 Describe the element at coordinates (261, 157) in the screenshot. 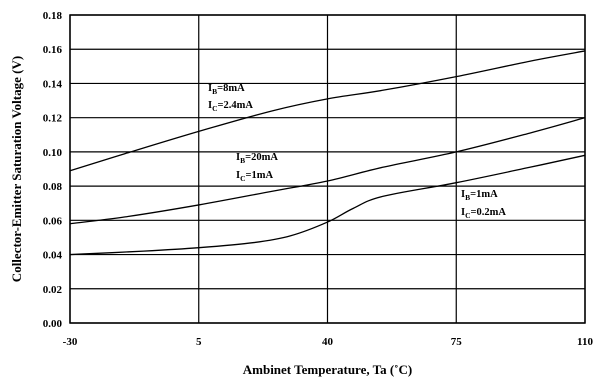

I see `label-value: =20mA` at that location.